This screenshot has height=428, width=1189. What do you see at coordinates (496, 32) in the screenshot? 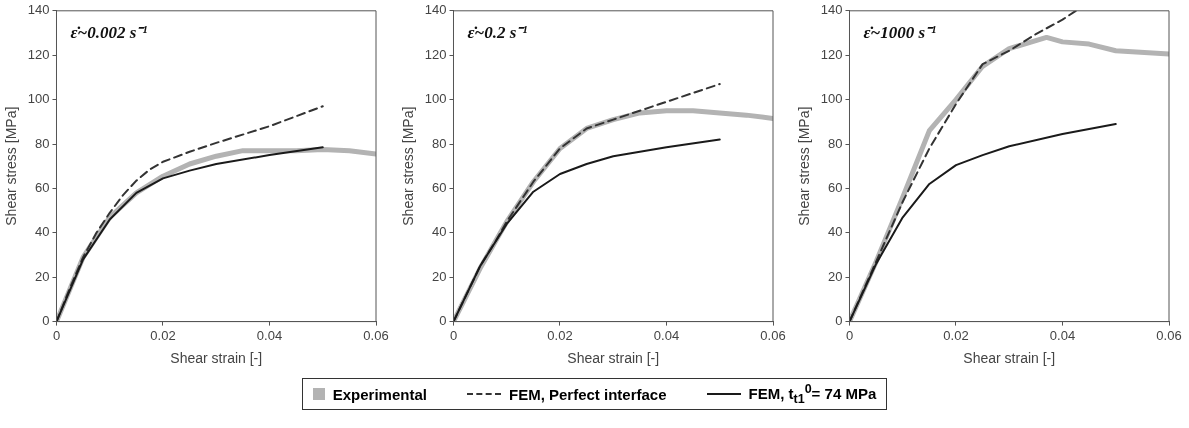
I see `text: ε̇~0.2 s⁻¹` at bounding box center [496, 32].